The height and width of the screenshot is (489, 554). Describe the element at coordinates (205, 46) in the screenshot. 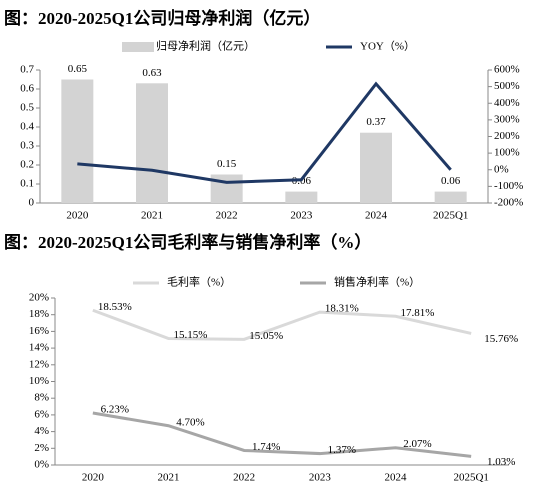

I see `legend-label: 归母净利润（亿元）` at that location.